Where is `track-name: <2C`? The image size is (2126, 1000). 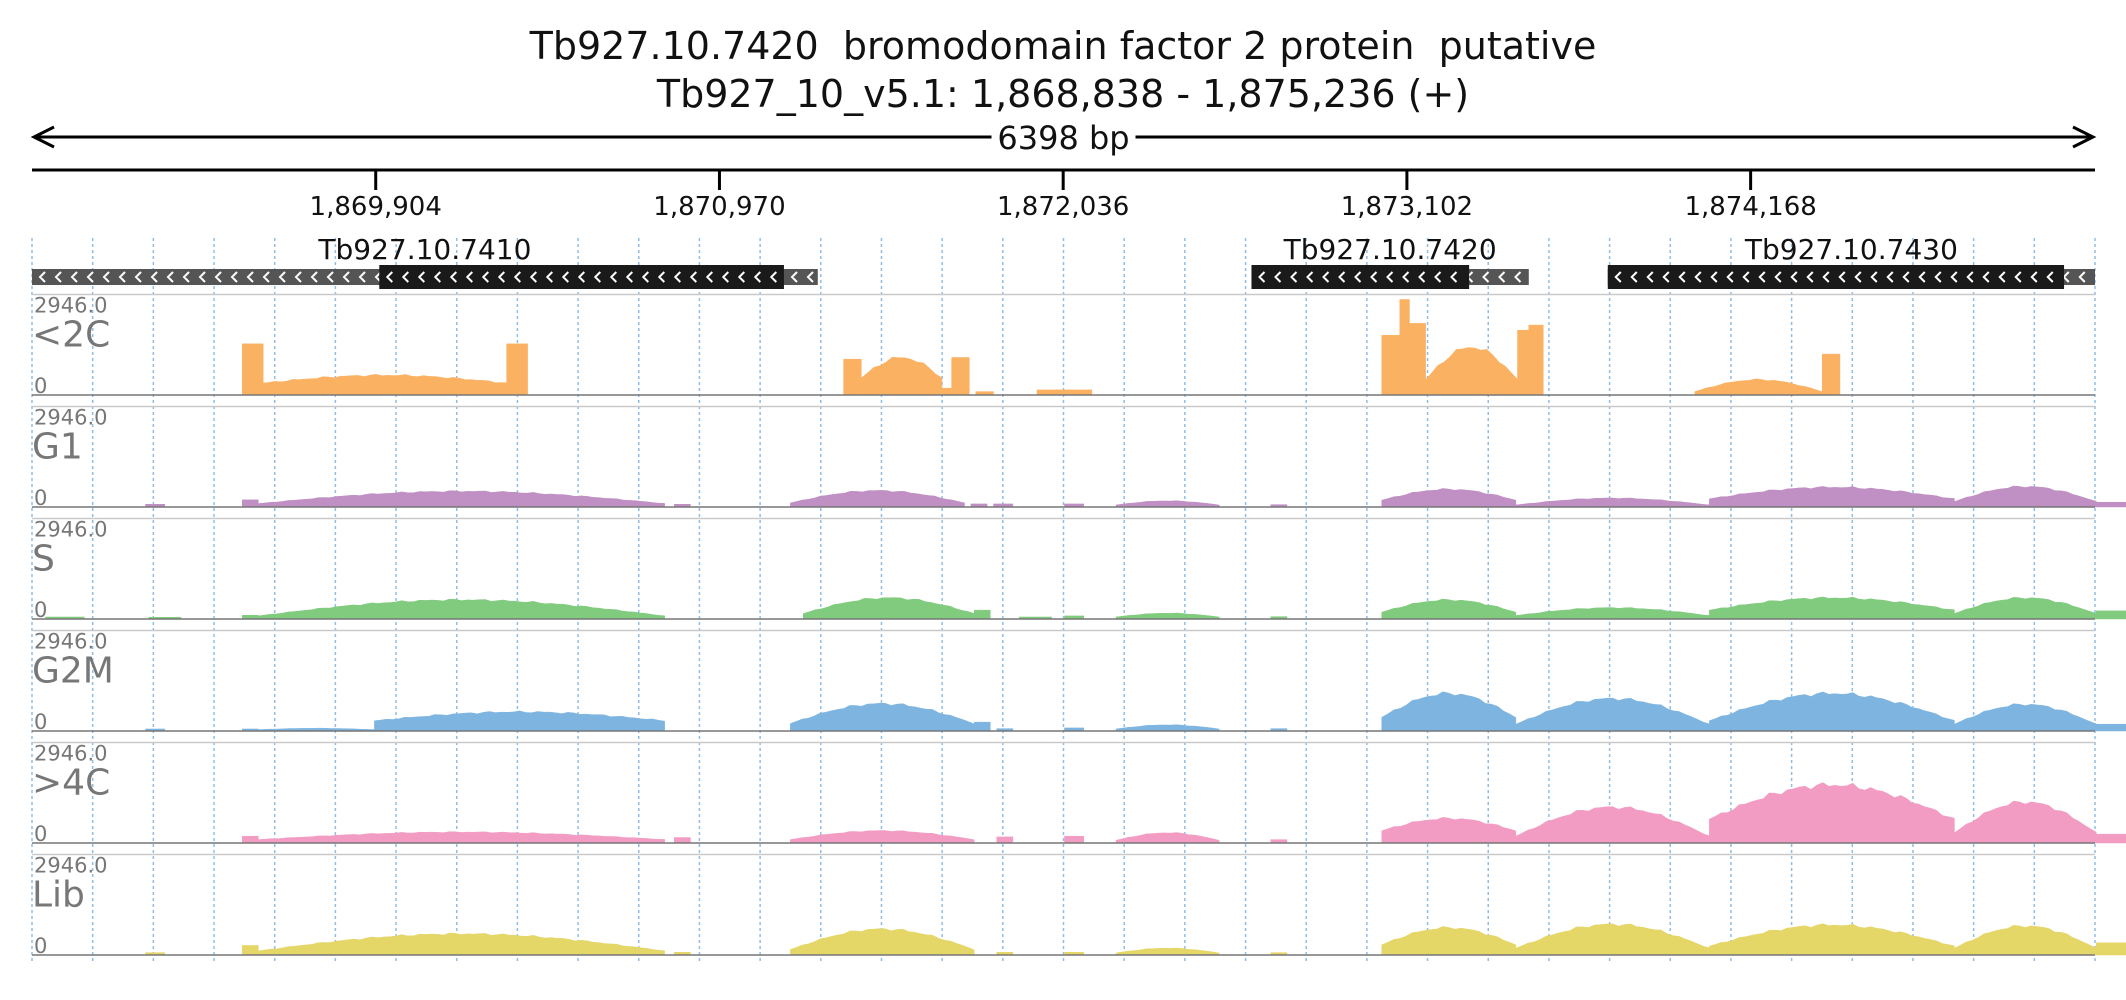 track-name: <2C is located at coordinates (71, 335).